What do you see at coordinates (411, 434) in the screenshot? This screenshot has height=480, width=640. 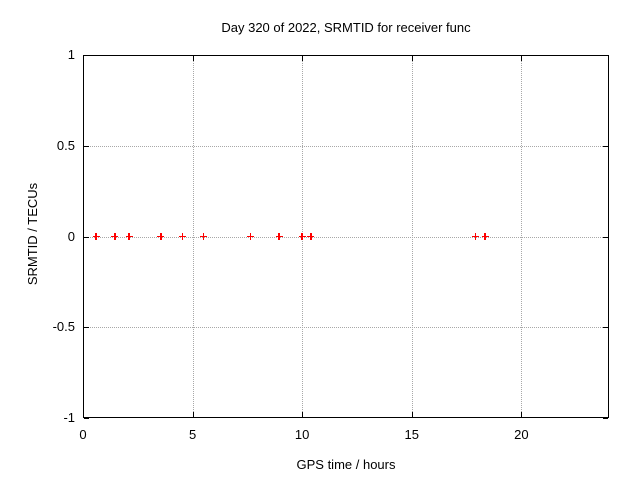 I see `x-tick-label: 15` at bounding box center [411, 434].